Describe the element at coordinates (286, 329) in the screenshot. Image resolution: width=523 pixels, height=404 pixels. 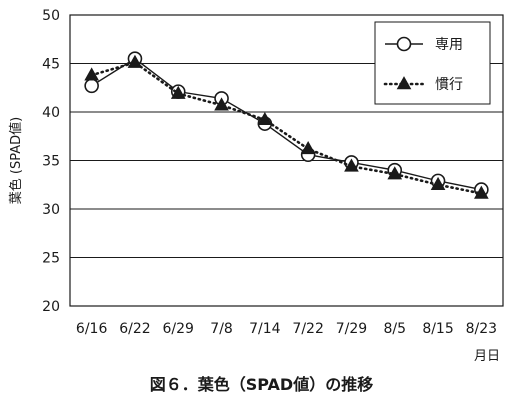
I see `x-axis-ticks: 6/16 6/22 6/29 7/8 7/14 7/22 7/29 8/5 8/15 8/23` at that location.